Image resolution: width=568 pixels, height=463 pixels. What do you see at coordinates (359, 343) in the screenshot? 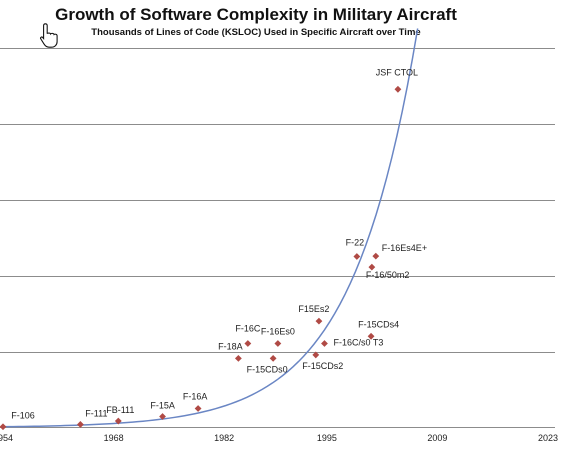
I see `data-label: F-16C/s0 T3` at bounding box center [359, 343].